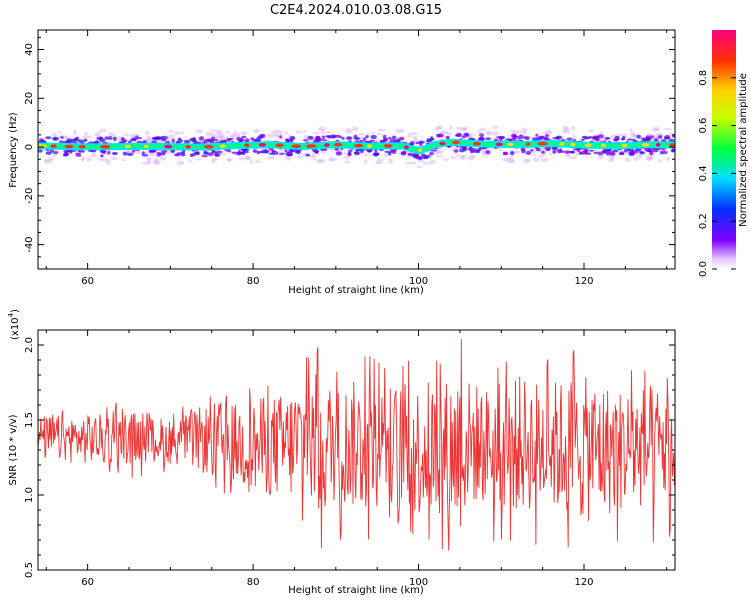  I want to click on snr-y-tick-label: 0.5, so click(29, 570).